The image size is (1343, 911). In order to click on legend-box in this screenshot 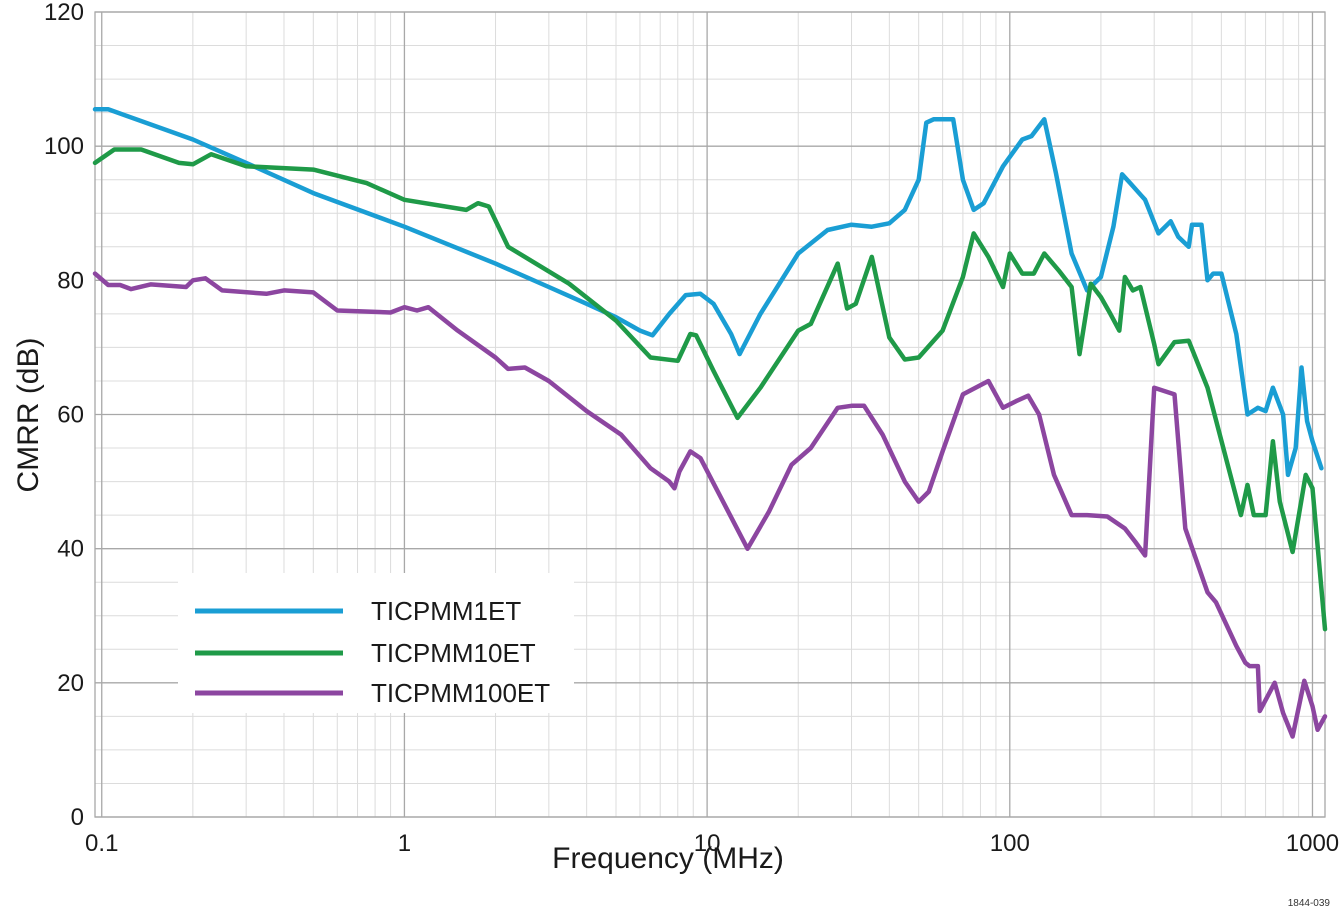, I will do `click(376, 643)`.